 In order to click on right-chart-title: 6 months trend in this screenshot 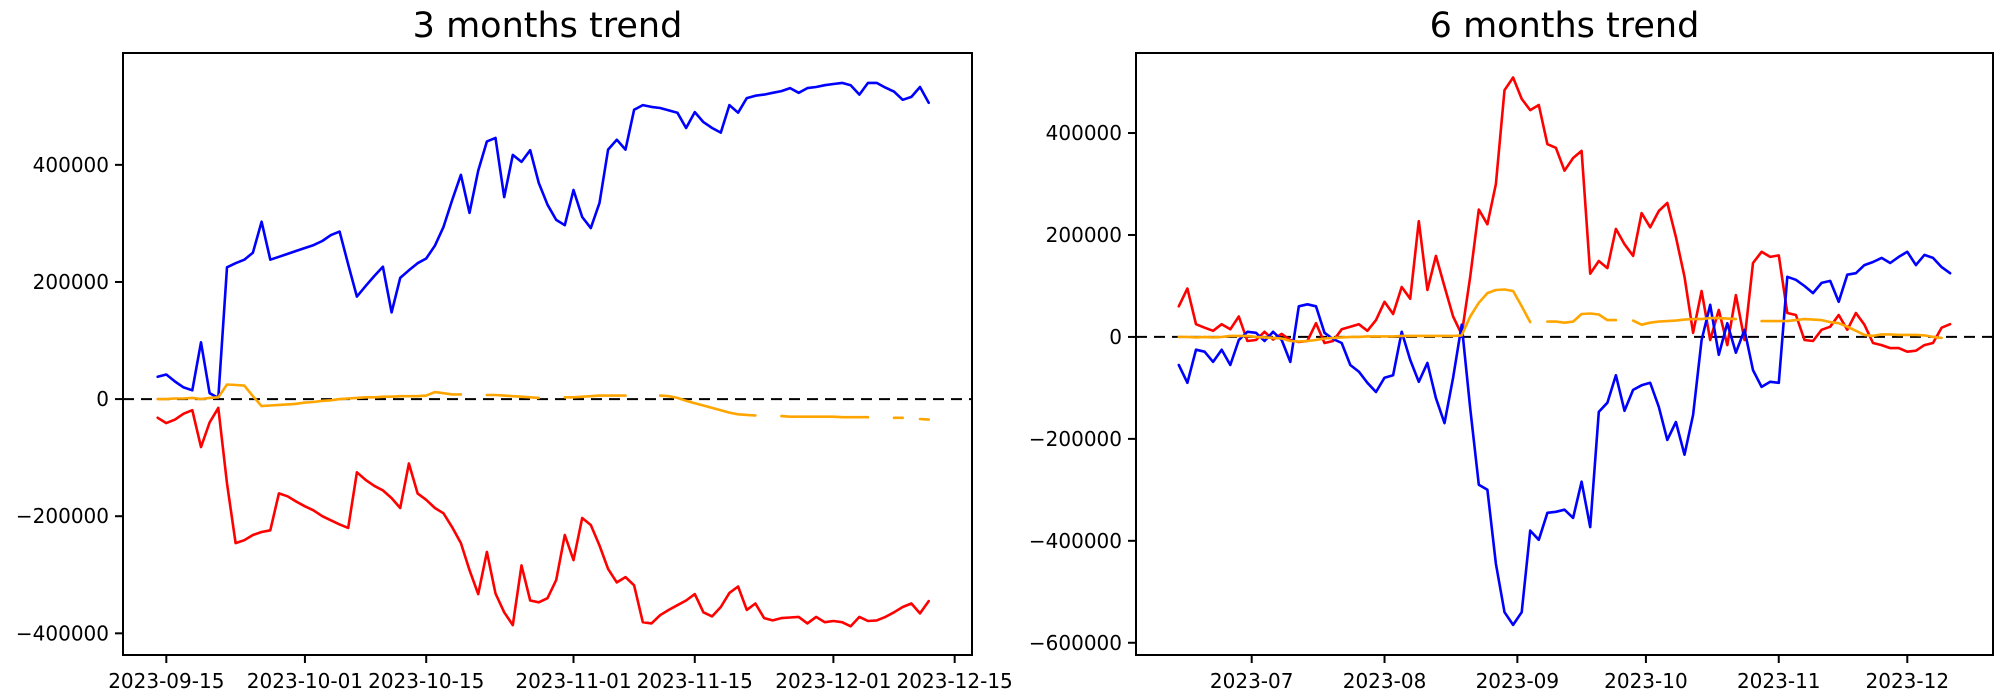, I will do `click(1564, 26)`.